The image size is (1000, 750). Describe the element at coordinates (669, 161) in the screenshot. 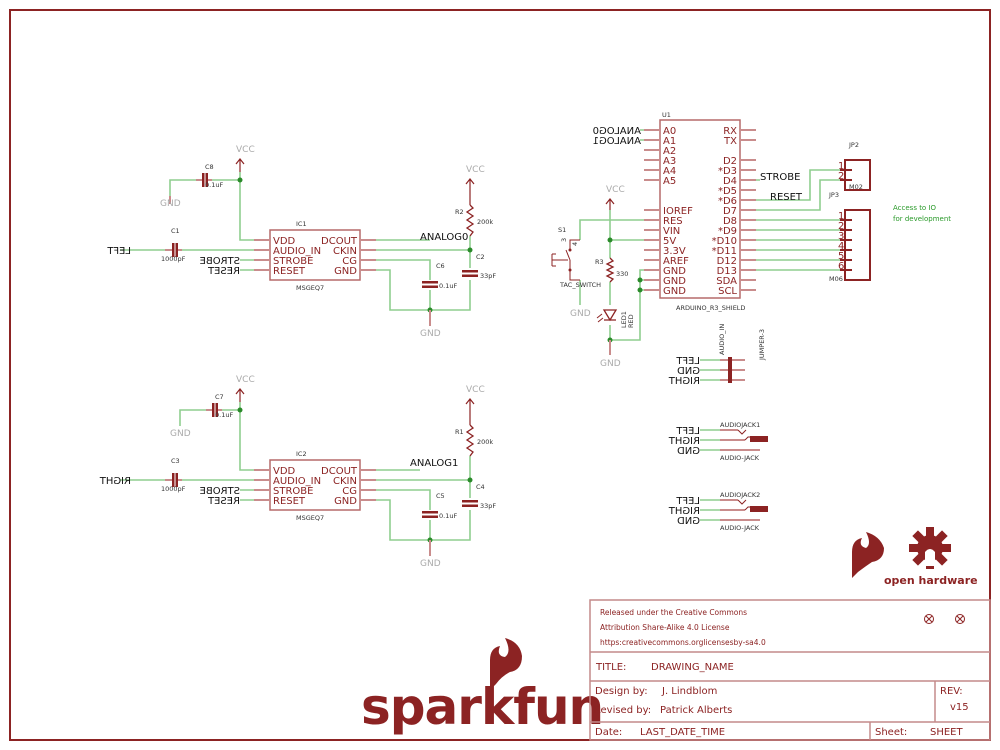

I see `u1-pin-label: A3` at that location.